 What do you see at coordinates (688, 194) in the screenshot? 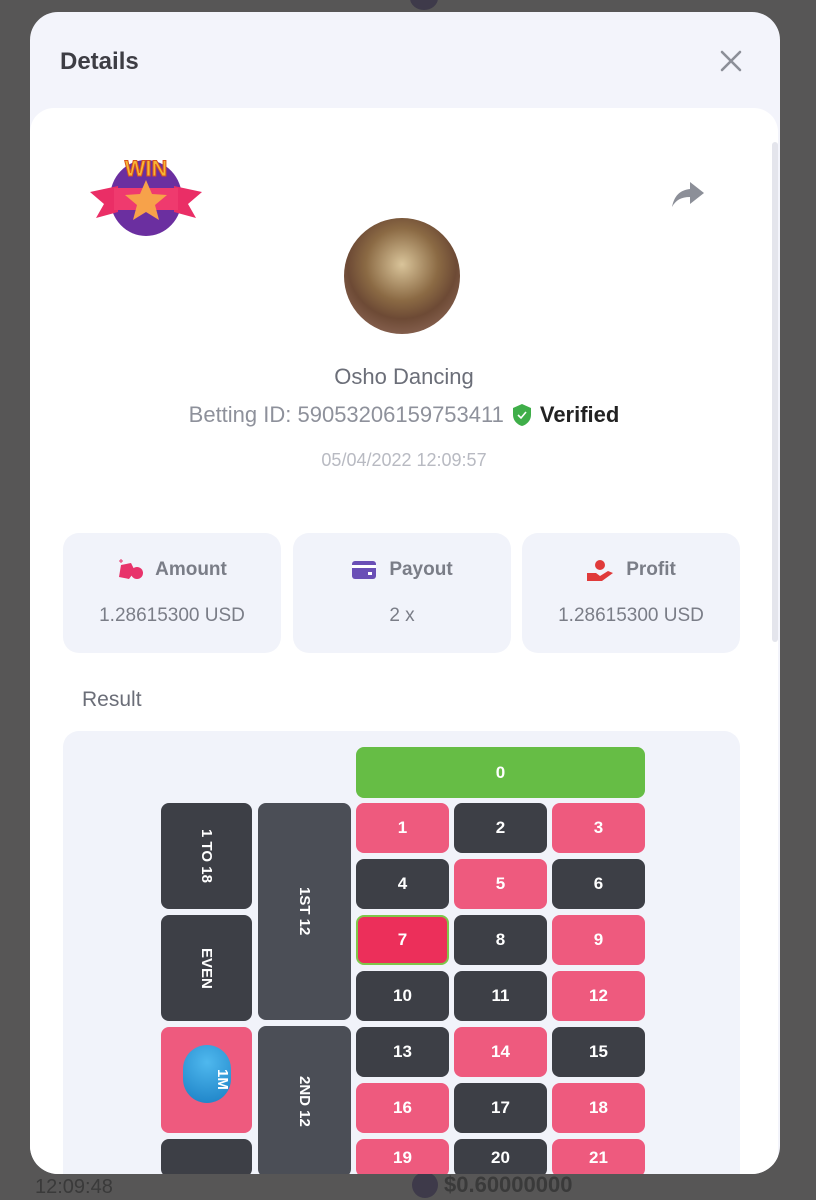
I see `share-icon` at bounding box center [688, 194].